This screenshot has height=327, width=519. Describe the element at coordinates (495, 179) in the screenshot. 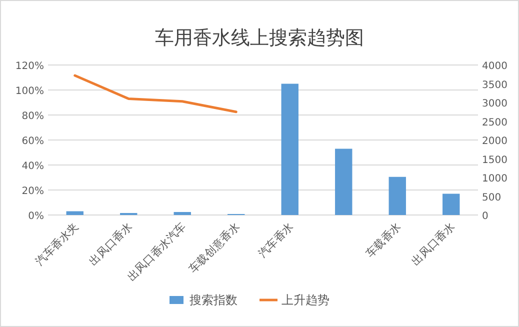

I see `y2-tick-label: 1000` at that location.